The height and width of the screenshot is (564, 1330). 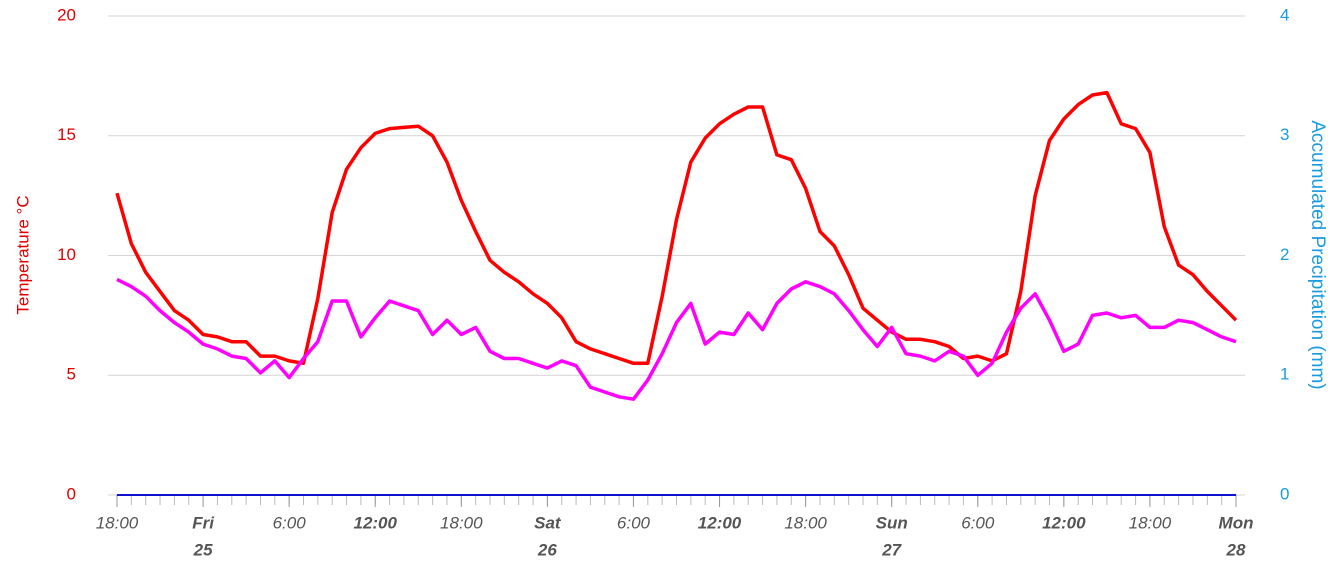 I want to click on x-tick-sublabel: 25, so click(x=203, y=549).